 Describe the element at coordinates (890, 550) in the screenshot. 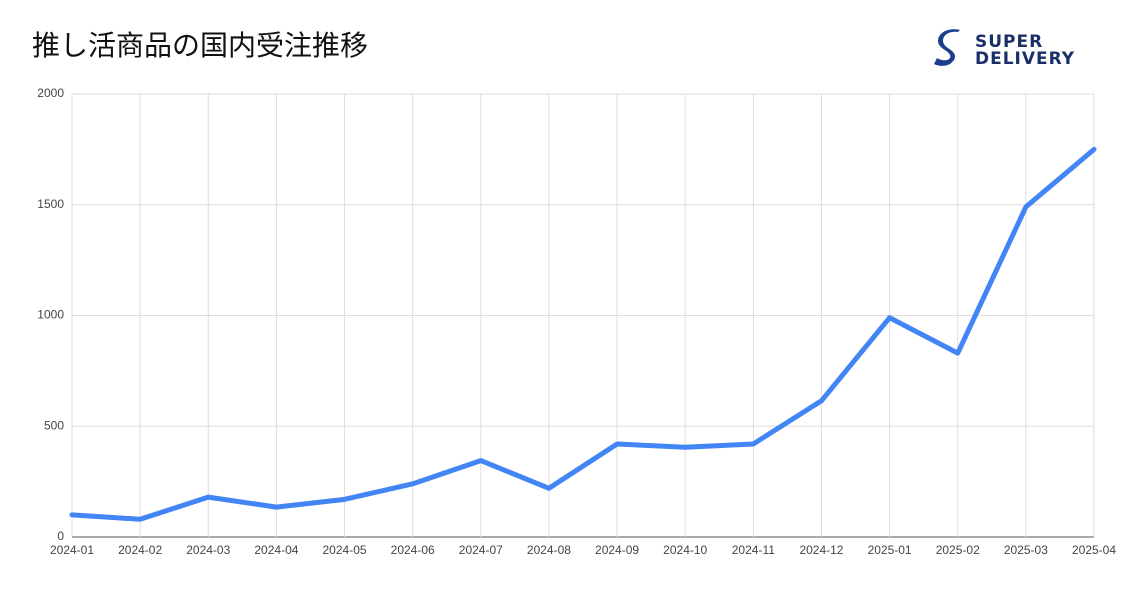

I see `x-tick-label: 2025-01` at that location.